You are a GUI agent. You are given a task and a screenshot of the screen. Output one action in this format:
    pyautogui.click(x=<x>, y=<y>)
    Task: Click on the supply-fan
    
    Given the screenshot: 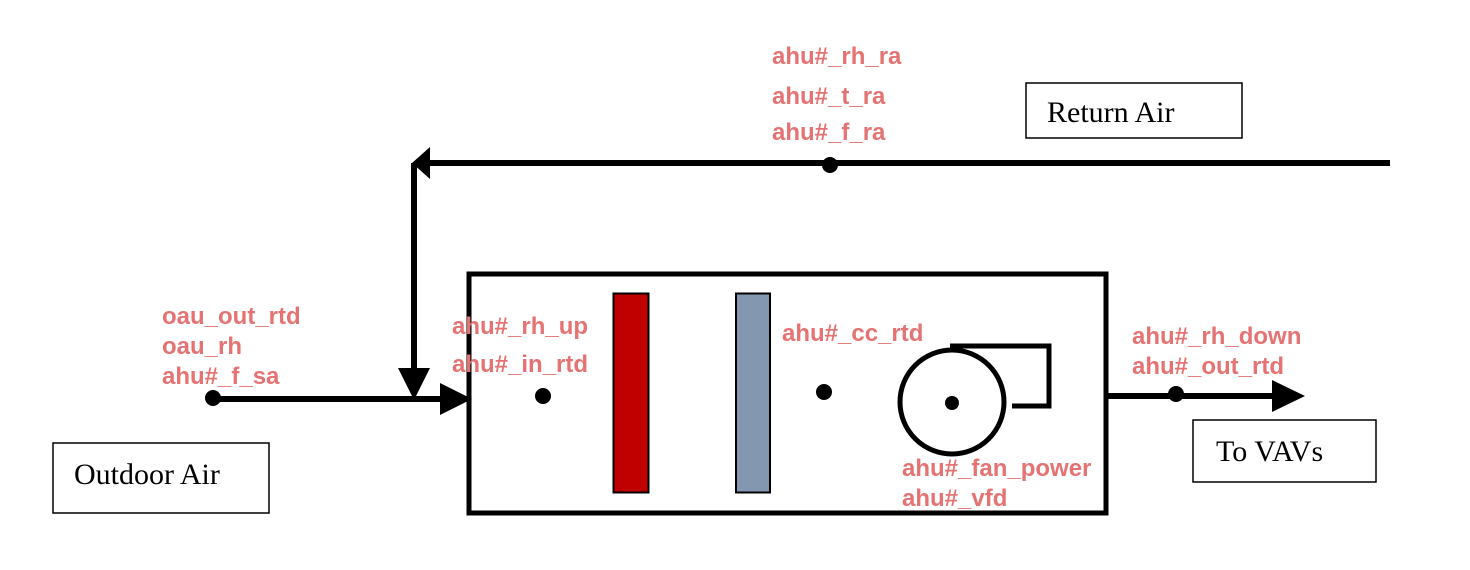 What is the action you would take?
    pyautogui.click(x=974, y=400)
    